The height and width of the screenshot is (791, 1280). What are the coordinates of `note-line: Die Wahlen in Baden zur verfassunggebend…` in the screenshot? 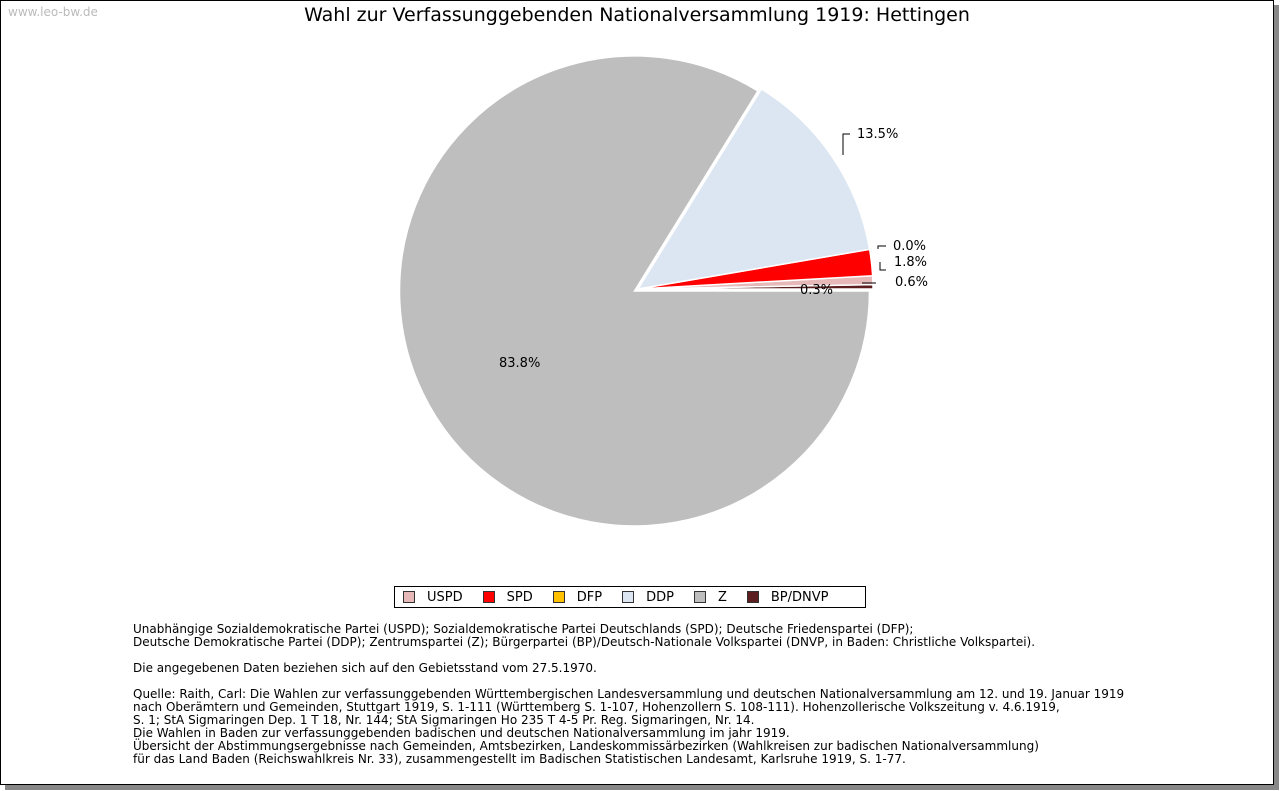 It's located at (461, 733).